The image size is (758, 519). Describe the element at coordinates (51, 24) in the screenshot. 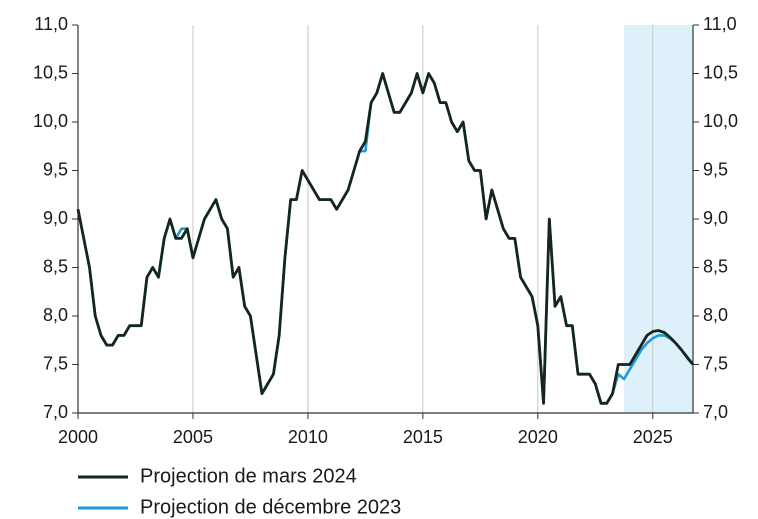

I see `y-tick-label: 11,0` at that location.